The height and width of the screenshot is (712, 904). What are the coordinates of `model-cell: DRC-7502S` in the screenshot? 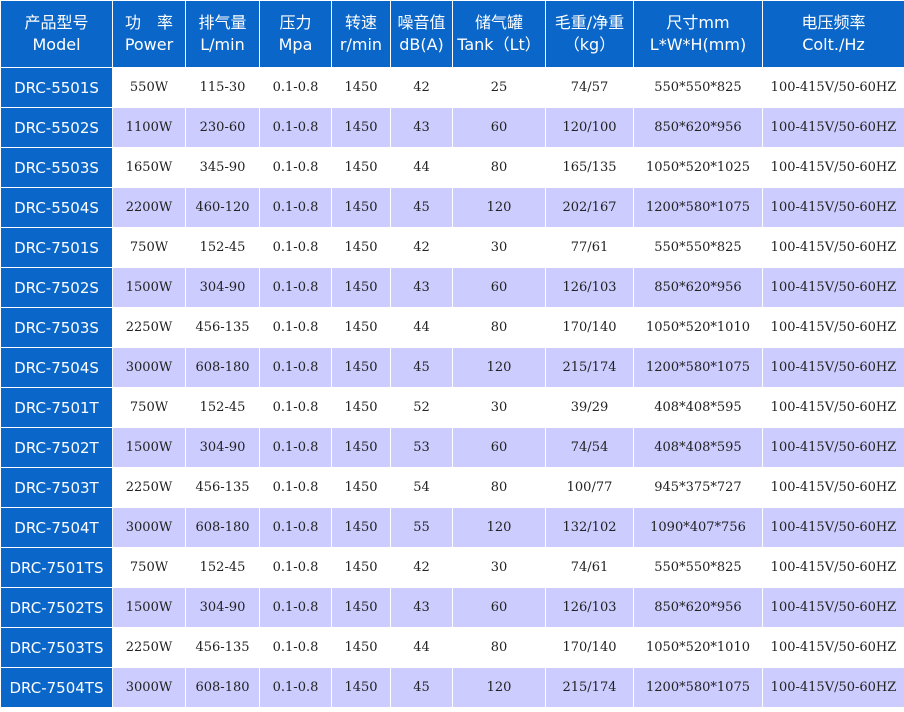 It's located at (56, 287).